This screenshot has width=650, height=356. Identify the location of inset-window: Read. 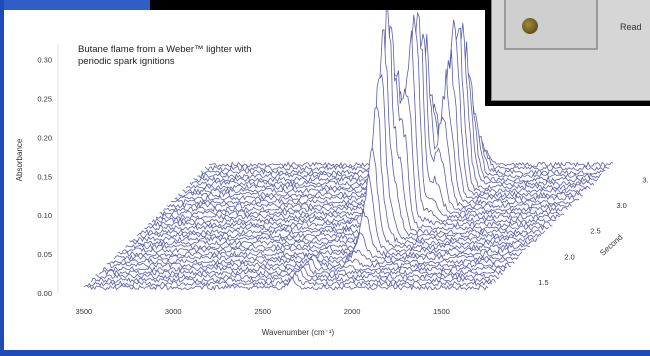
(567, 53).